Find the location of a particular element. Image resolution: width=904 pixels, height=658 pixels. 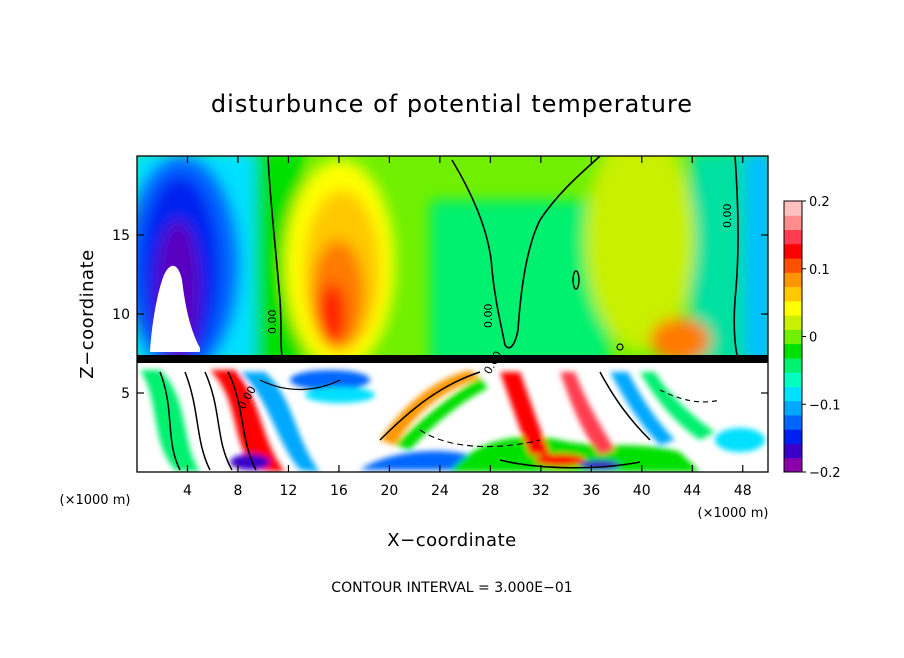

y-tick-label: 15 is located at coordinates (121, 236).